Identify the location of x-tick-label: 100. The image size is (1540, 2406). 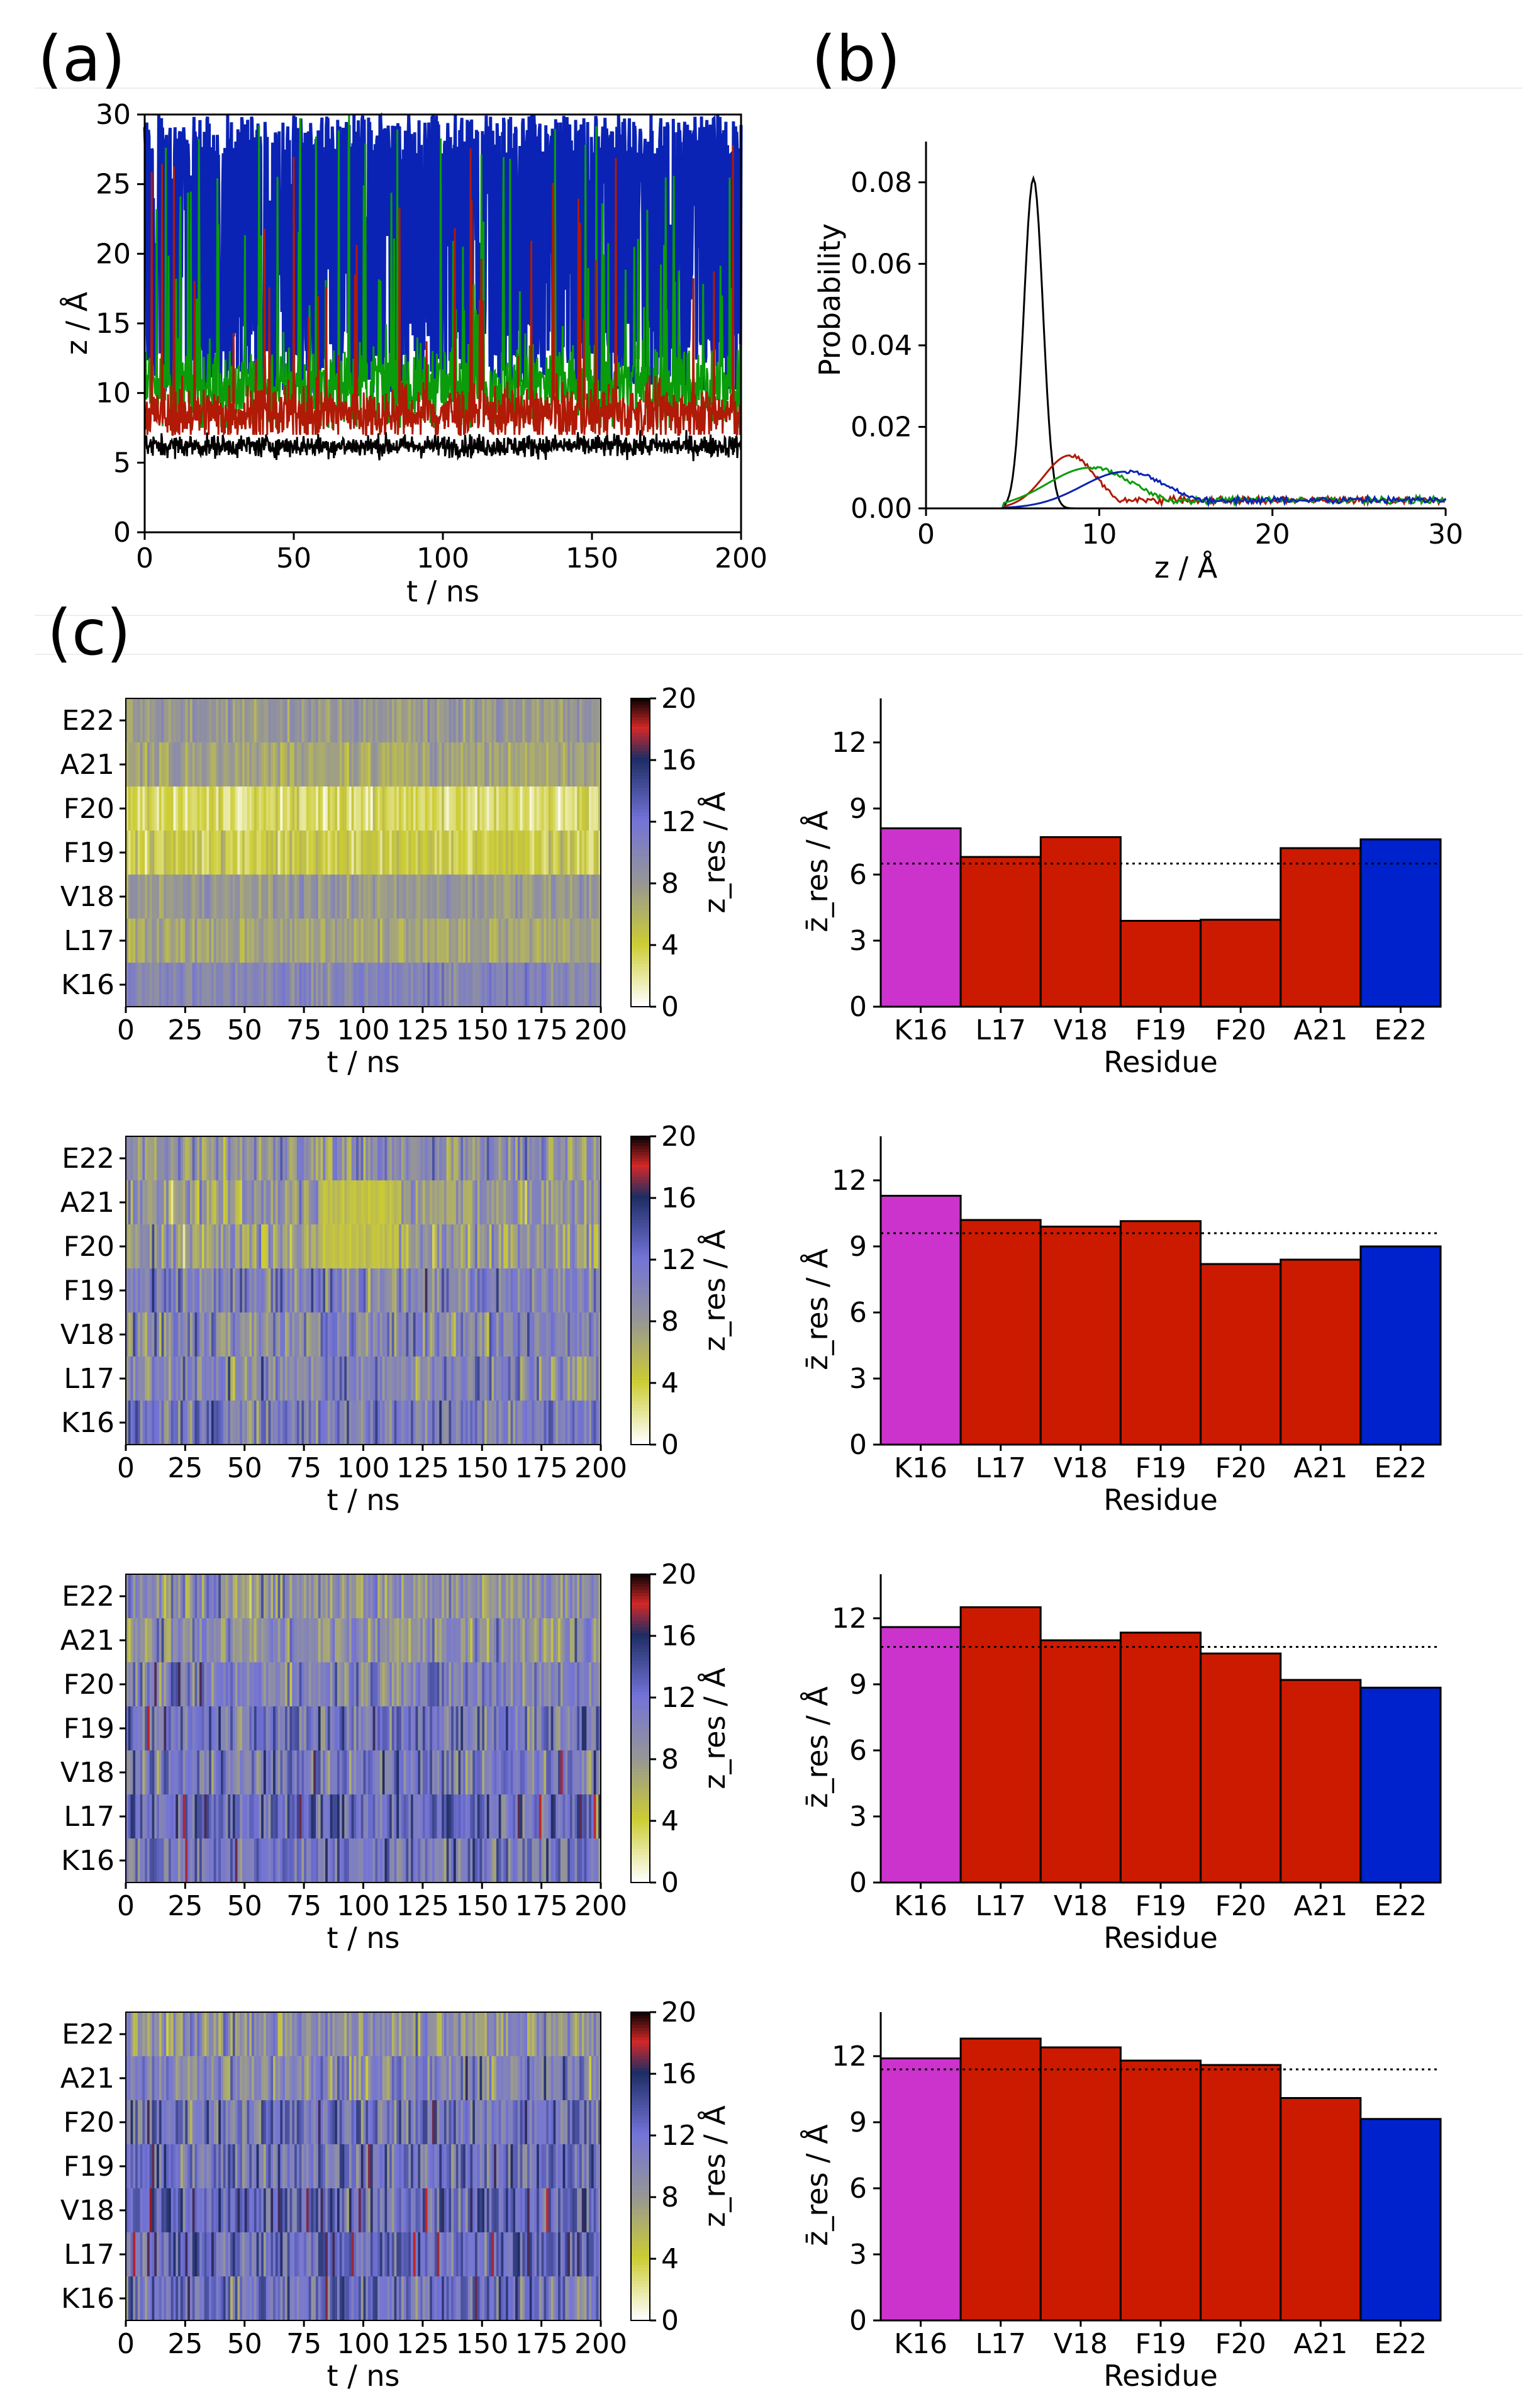
(364, 1468).